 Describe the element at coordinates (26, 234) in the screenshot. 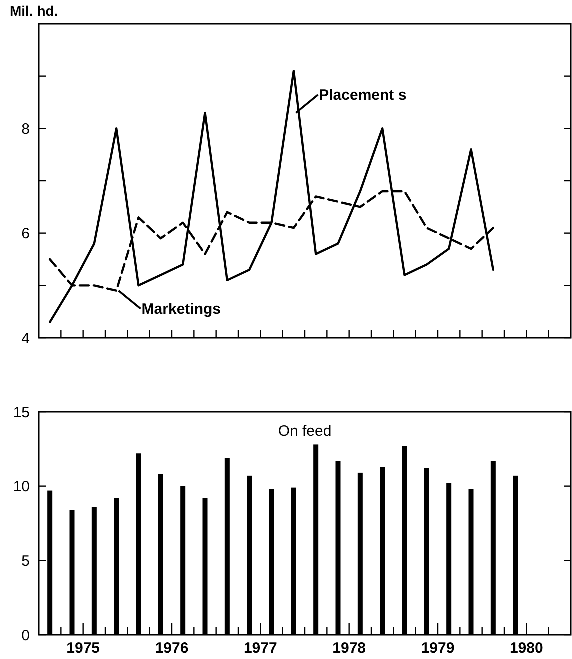

I see `y-tick-label: 6` at that location.